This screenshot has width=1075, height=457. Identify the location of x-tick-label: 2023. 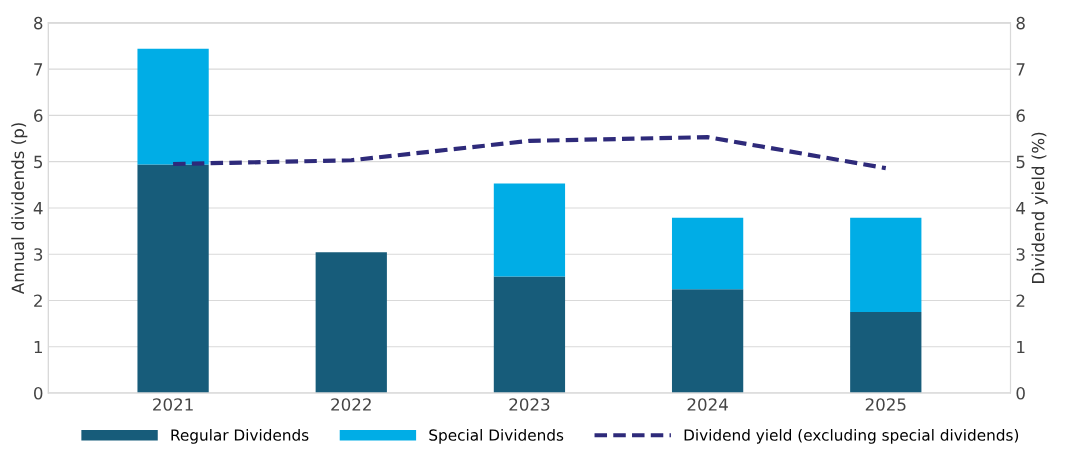
(529, 404).